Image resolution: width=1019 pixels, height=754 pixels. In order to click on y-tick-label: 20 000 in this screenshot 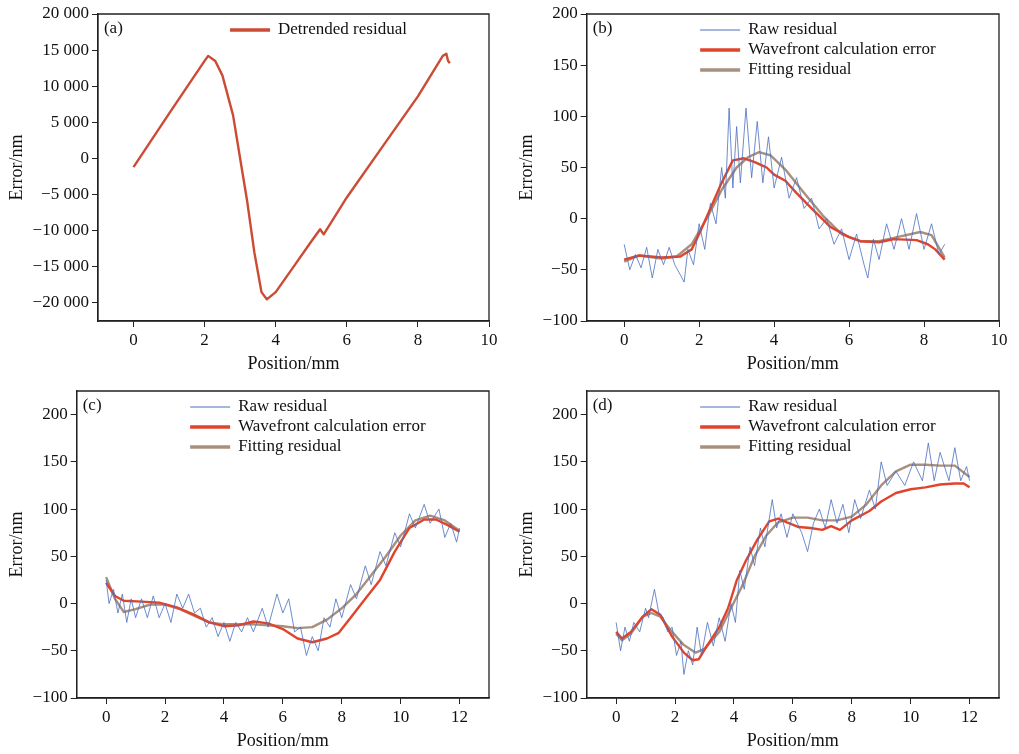, I will do `click(65, 13)`.